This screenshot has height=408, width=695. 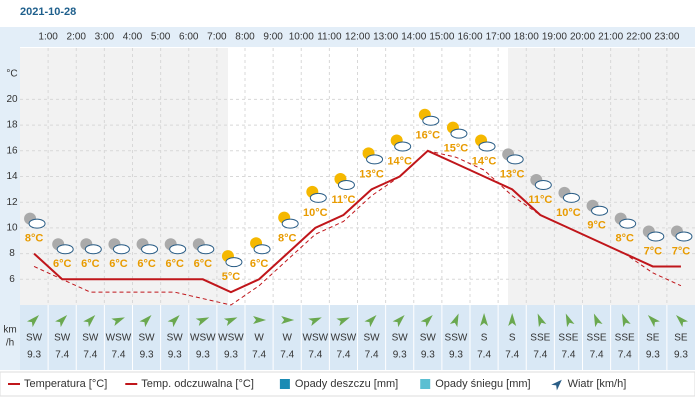 I want to click on hour-label: 10:00, so click(x=301, y=37).